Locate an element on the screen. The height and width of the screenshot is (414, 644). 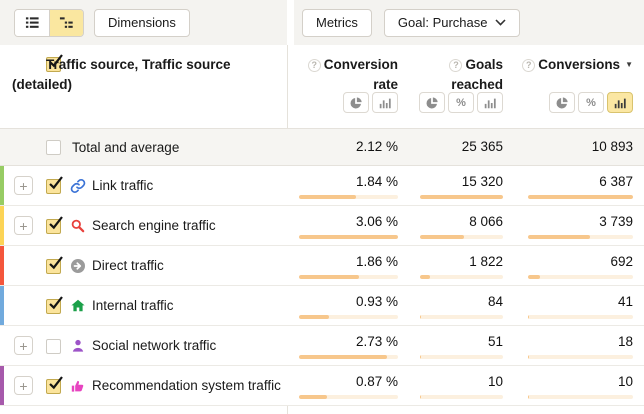
direct-arrow-icon is located at coordinates (78, 266).